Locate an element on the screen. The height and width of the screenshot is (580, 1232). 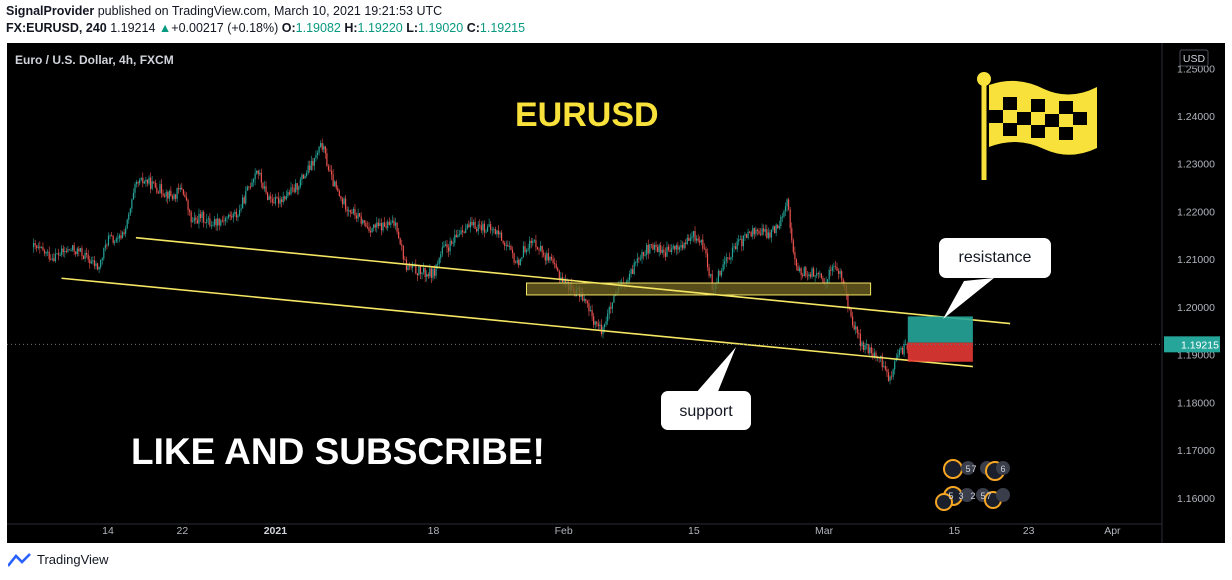
footer-brand: TradingView is located at coordinates (58, 559).